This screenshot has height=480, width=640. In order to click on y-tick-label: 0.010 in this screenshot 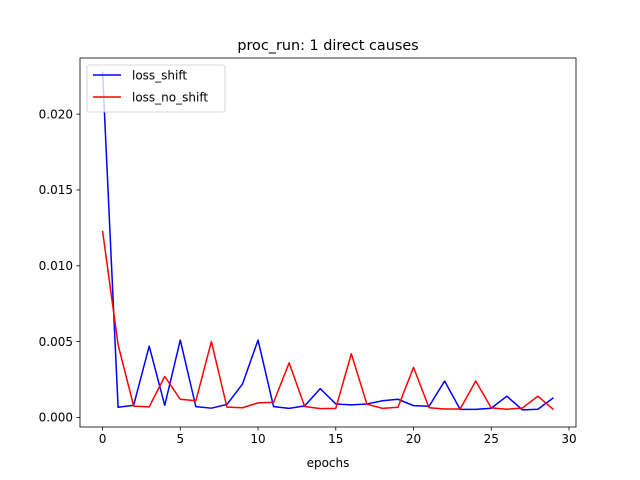, I will do `click(56, 266)`.